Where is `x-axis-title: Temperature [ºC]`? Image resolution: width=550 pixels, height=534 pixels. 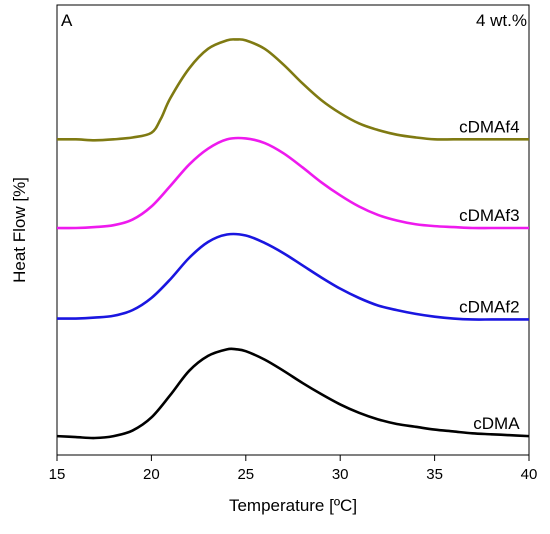
x-axis-title: Temperature [ºC] is located at coordinates (293, 505).